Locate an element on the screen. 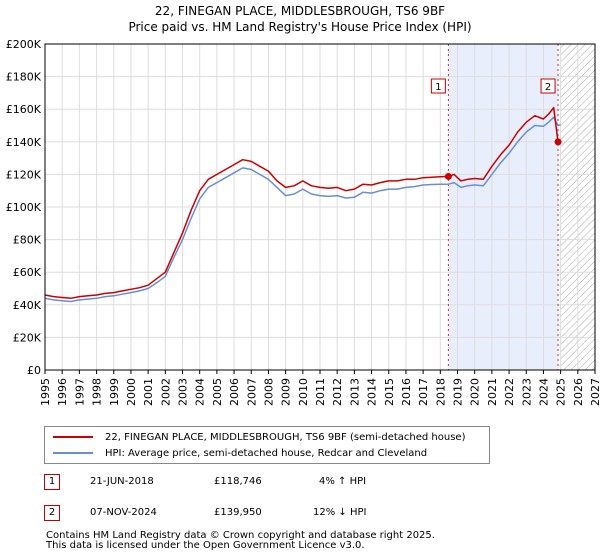  x-tick-label: 1999 is located at coordinates (114, 392).